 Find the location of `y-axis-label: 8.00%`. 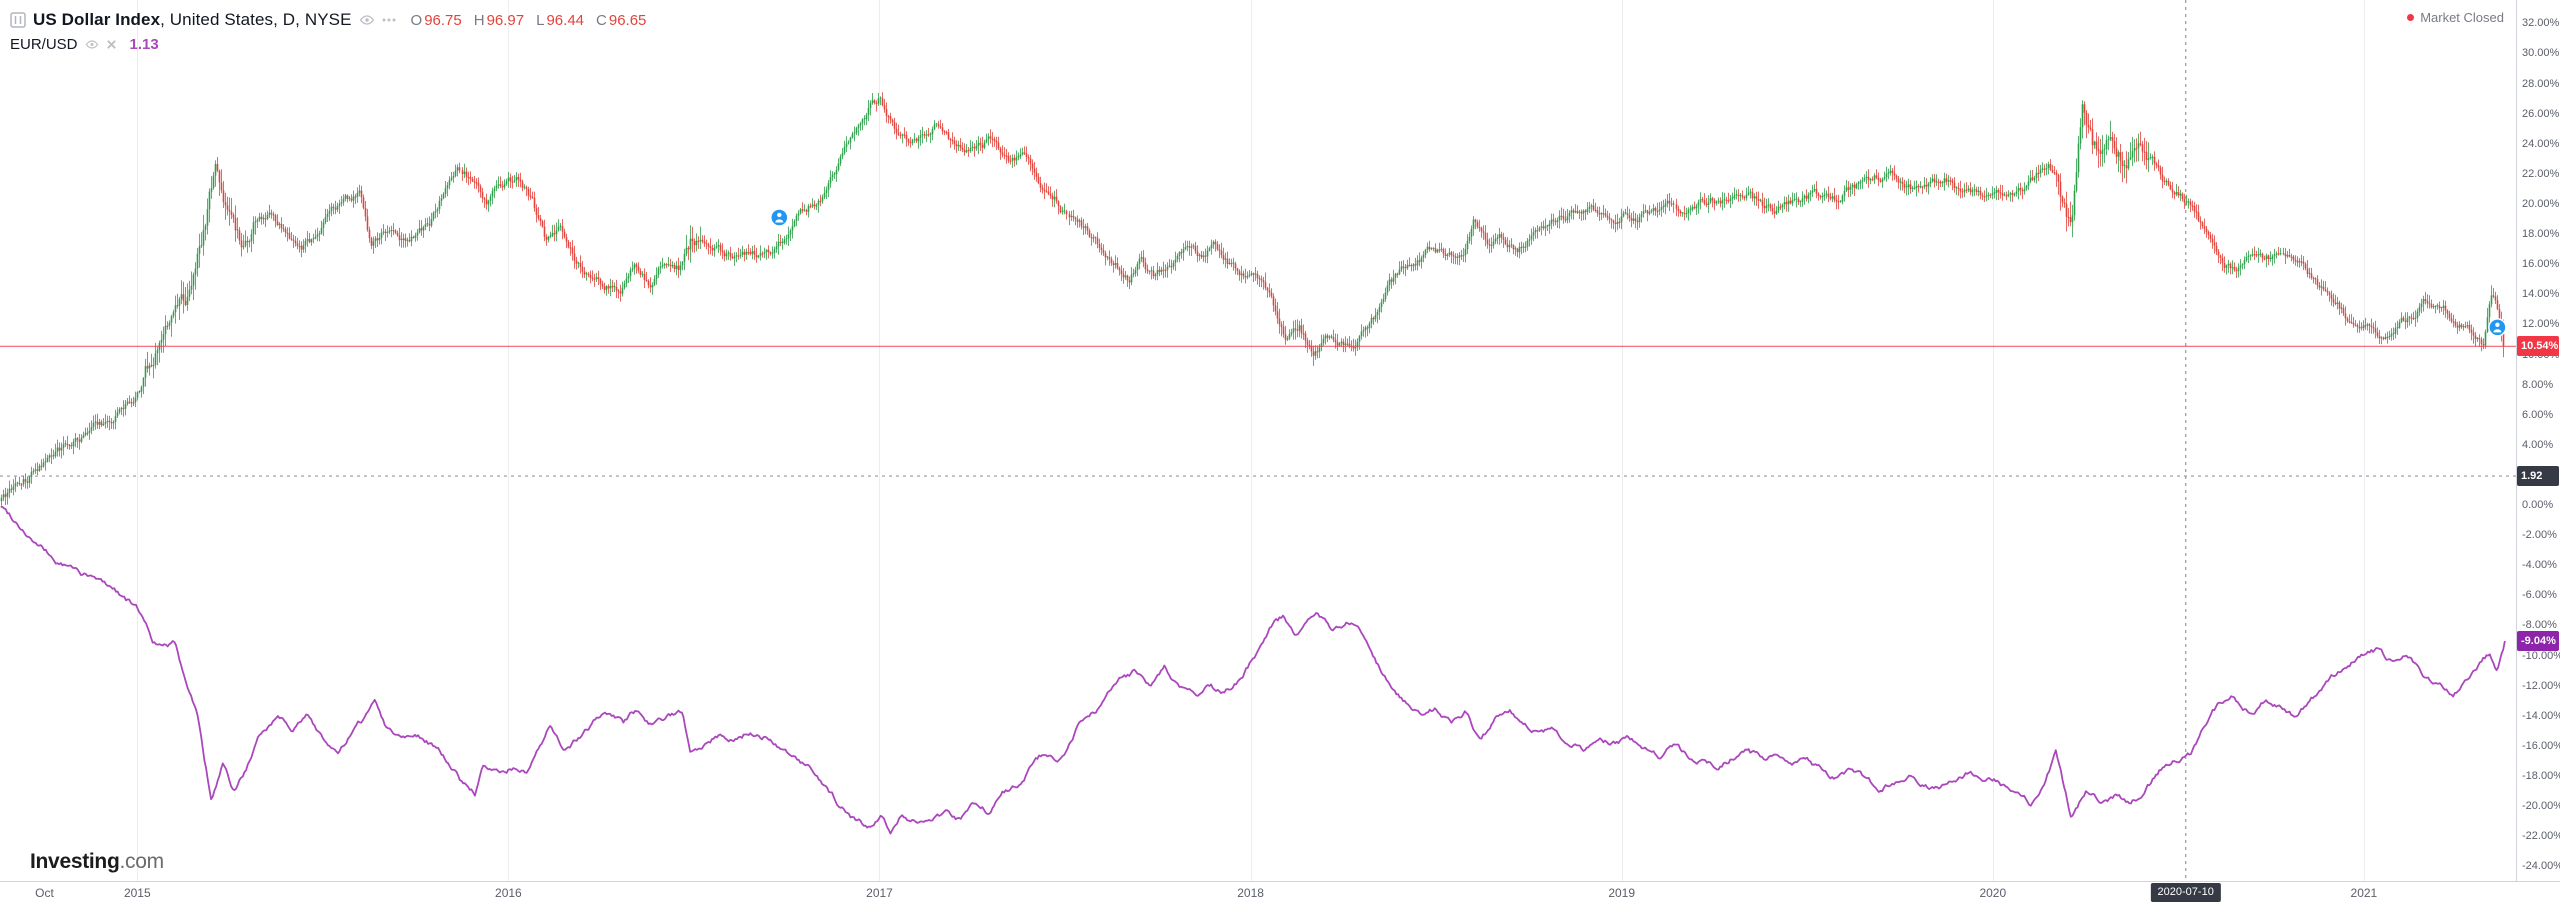

y-axis-label: 8.00% is located at coordinates (2538, 384).